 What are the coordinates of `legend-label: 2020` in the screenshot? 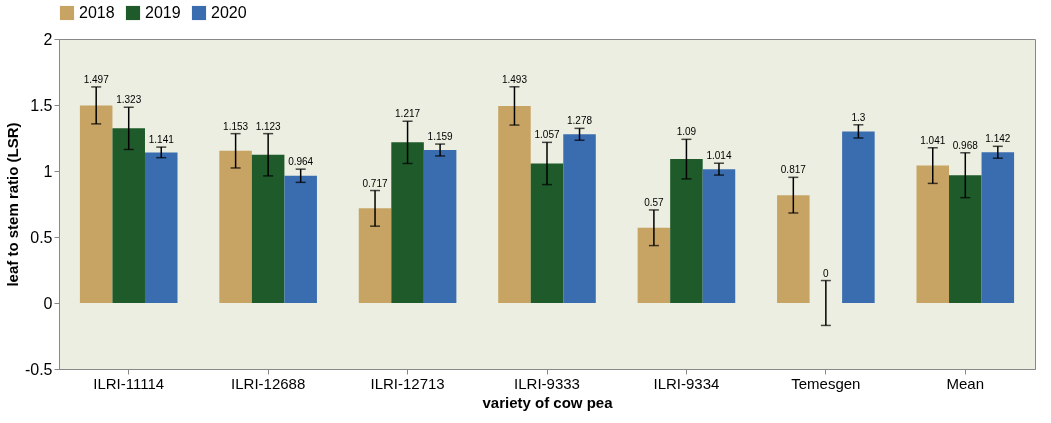 It's located at (229, 12).